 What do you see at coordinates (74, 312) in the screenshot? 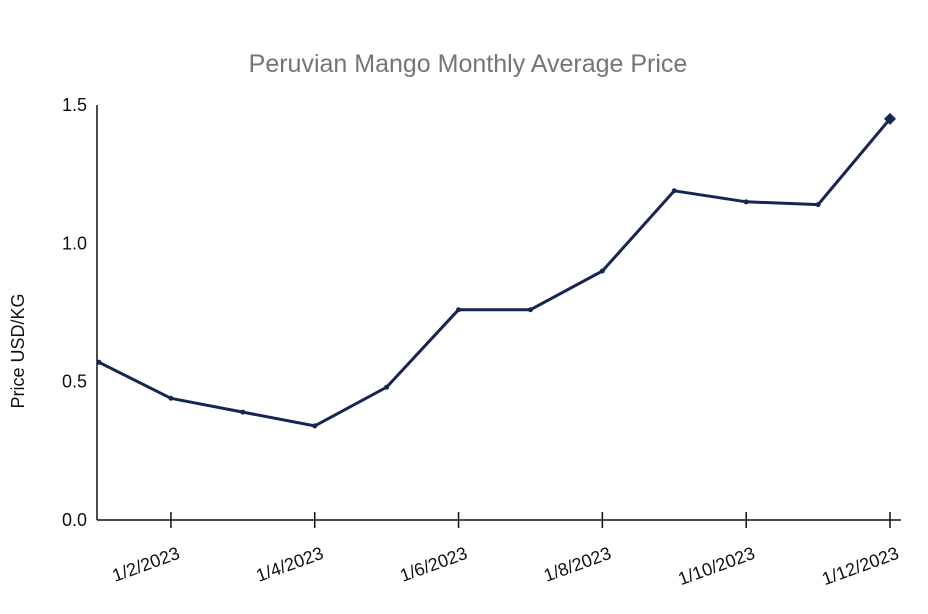
I see `y-tick-labels: 0.0 0.5 1.0 1.5` at bounding box center [74, 312].